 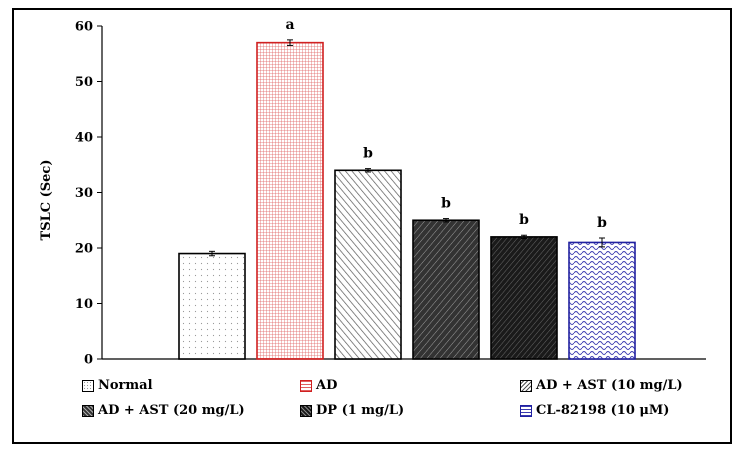 I want to click on legend-label: DP (1 mg/L), so click(x=360, y=410).